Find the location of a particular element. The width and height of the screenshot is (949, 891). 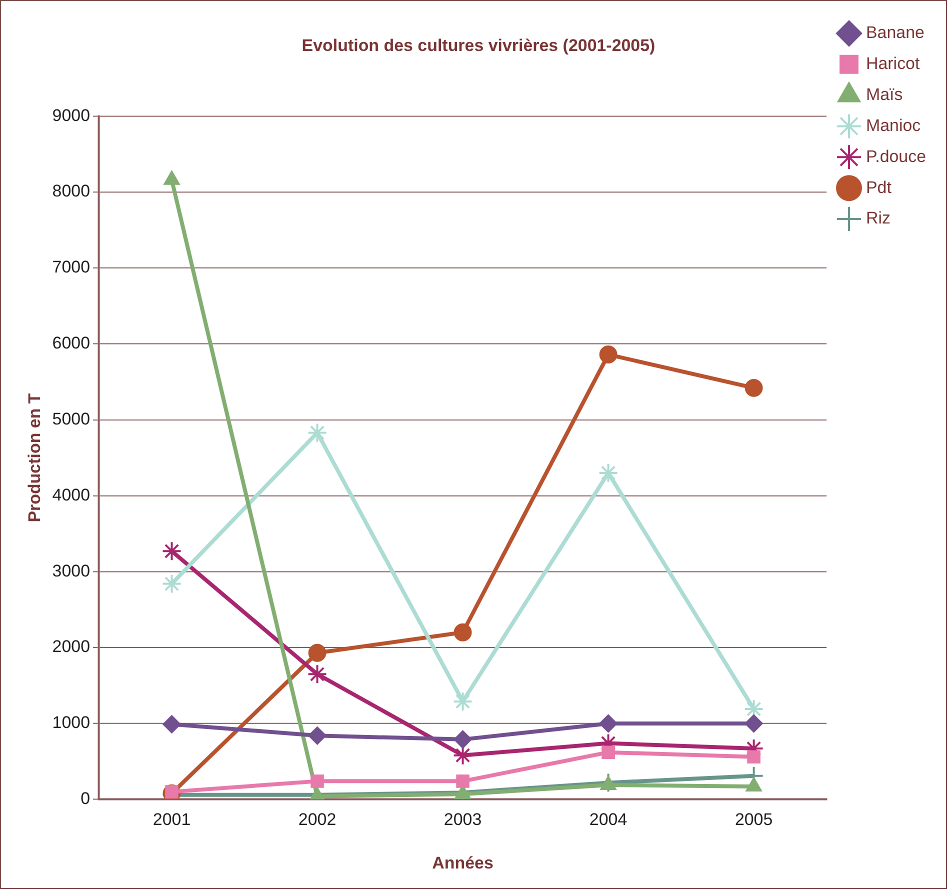

x-tick-label: 2005 is located at coordinates (753, 820).